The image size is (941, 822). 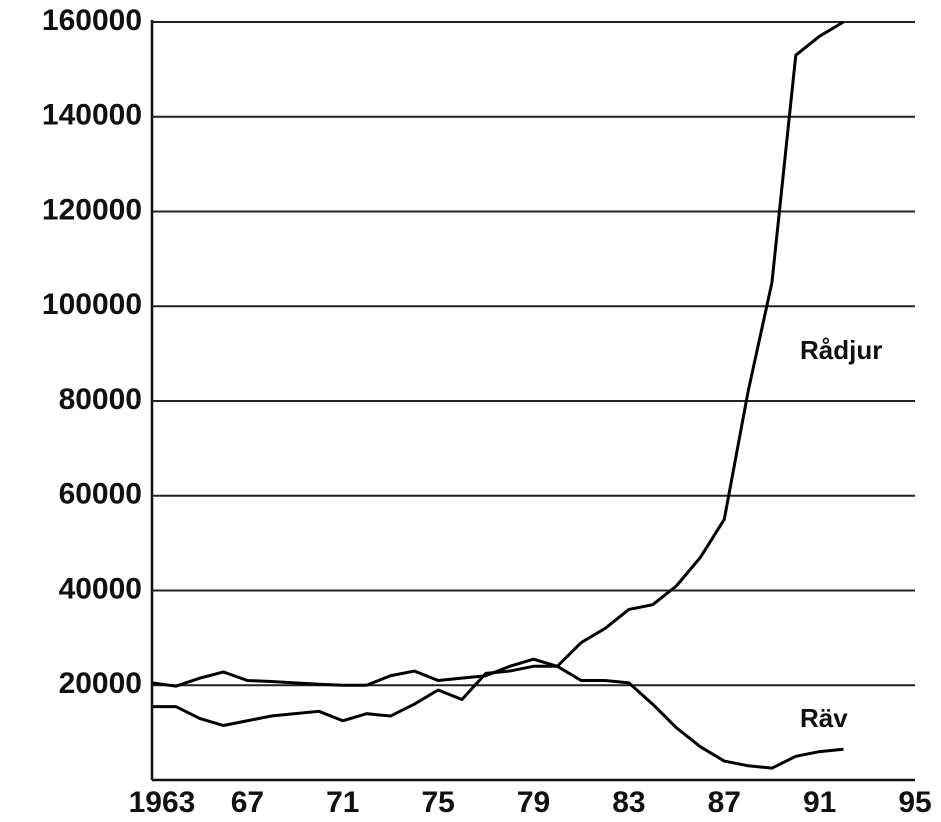 What do you see at coordinates (342, 802) in the screenshot?
I see `x-tick-label: 71` at bounding box center [342, 802].